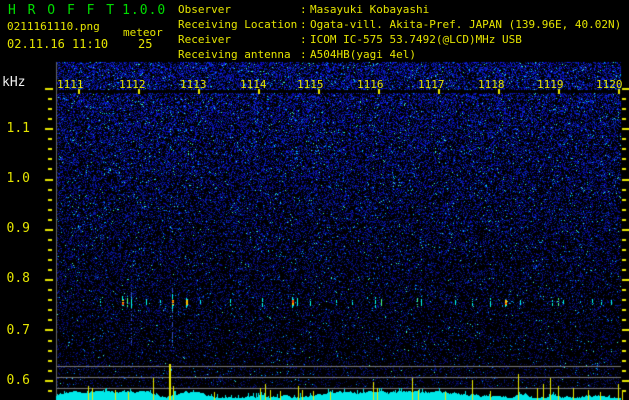  I want to click on x-tick-label: 1120, so click(609, 84).